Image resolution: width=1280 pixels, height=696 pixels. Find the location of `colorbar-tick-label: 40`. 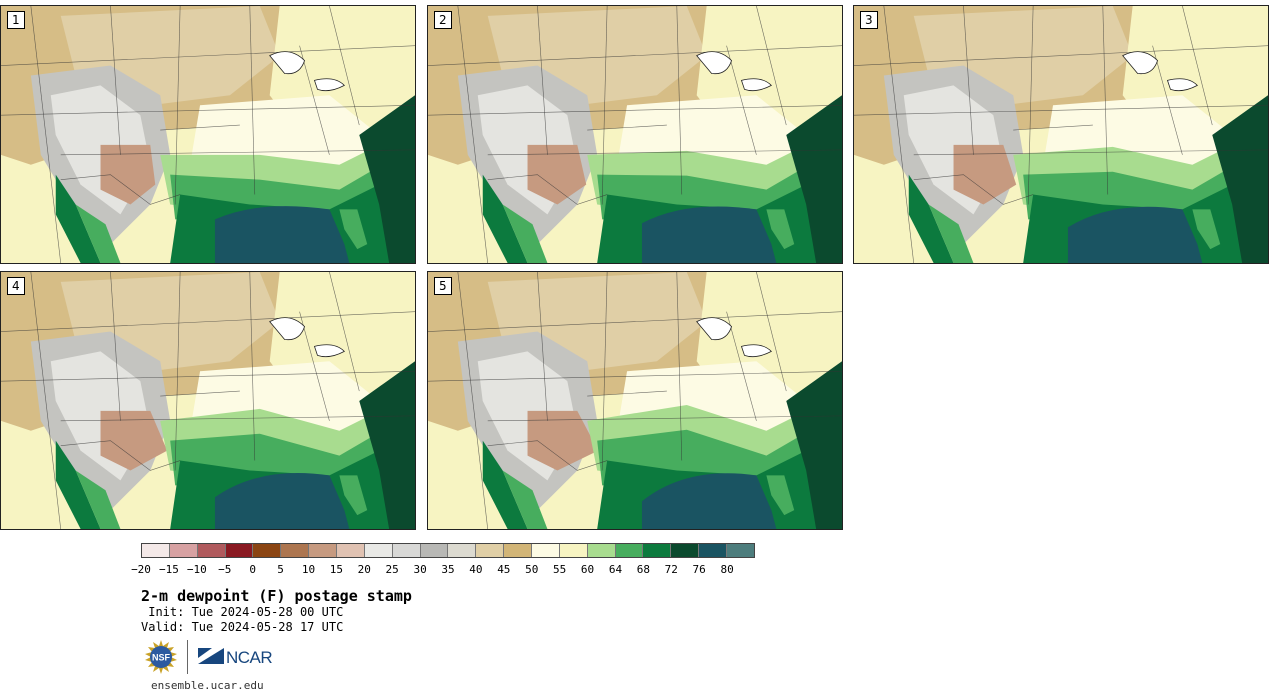

colorbar-tick-label: 40 is located at coordinates (476, 569).